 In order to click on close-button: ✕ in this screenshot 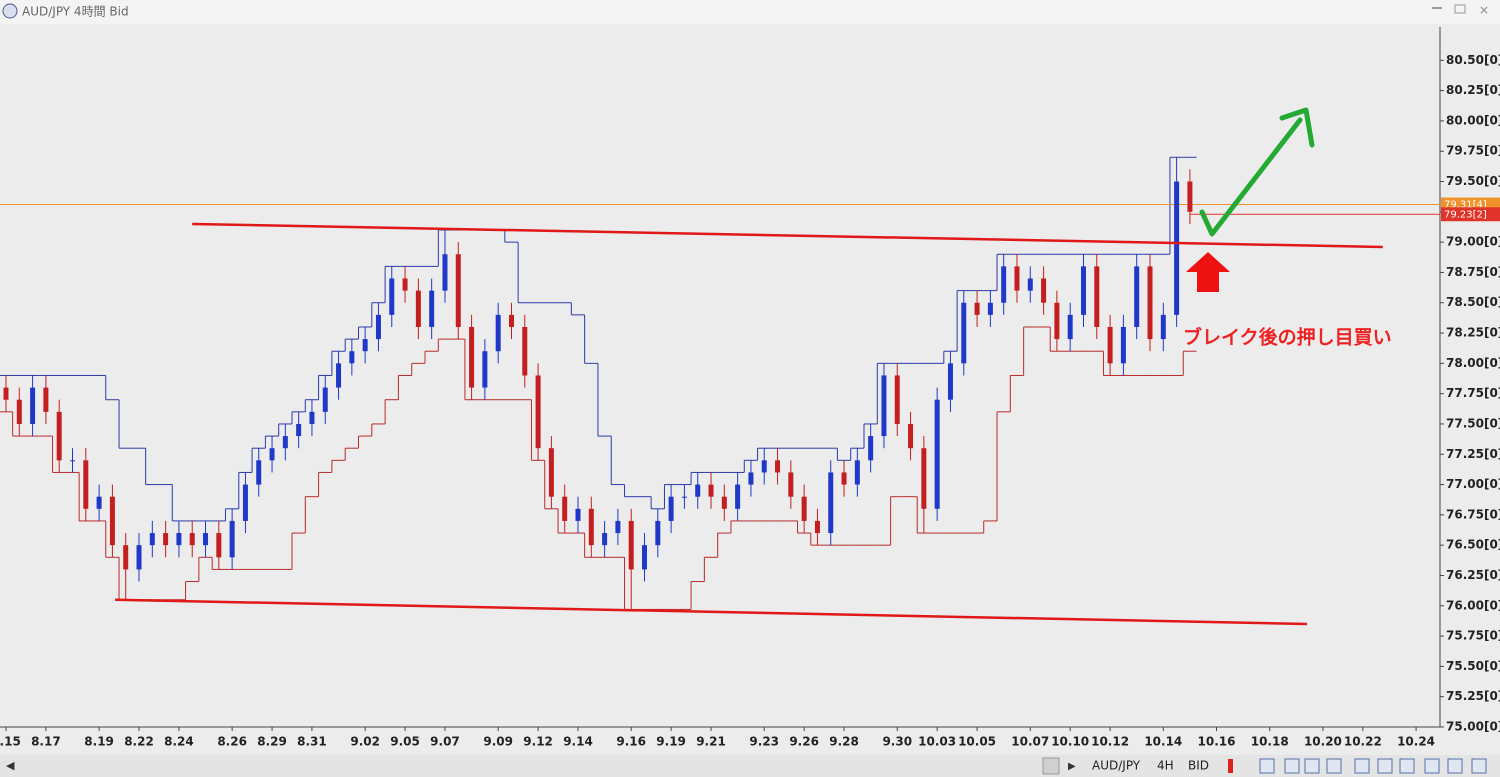, I will do `click(1484, 11)`.